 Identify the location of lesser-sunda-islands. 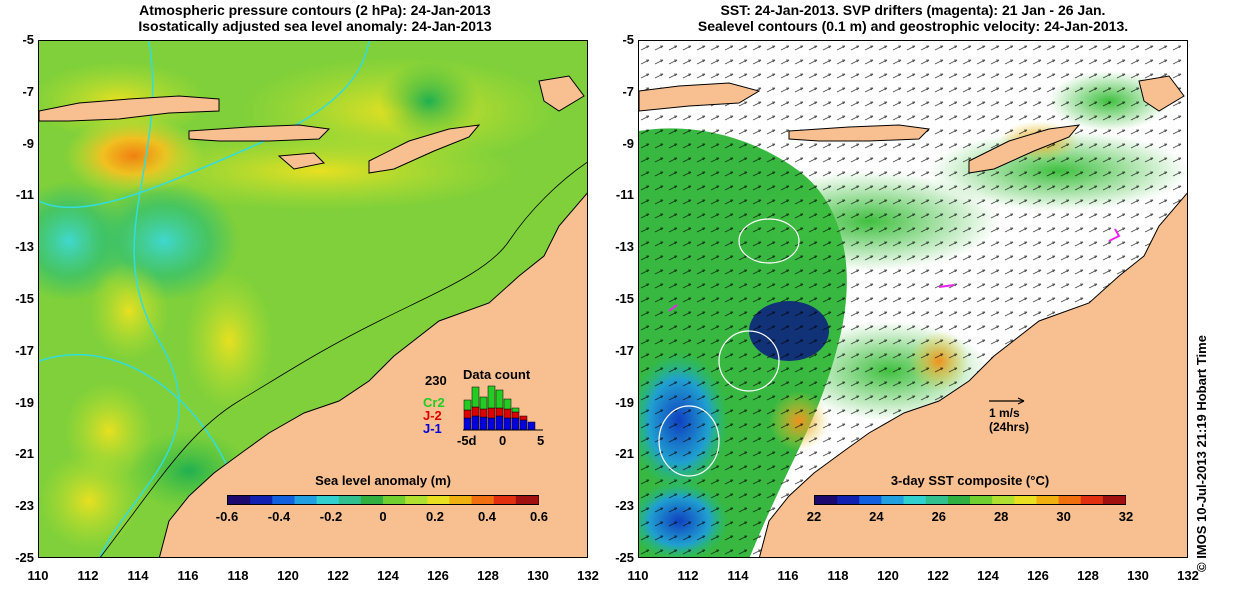
(129, 108).